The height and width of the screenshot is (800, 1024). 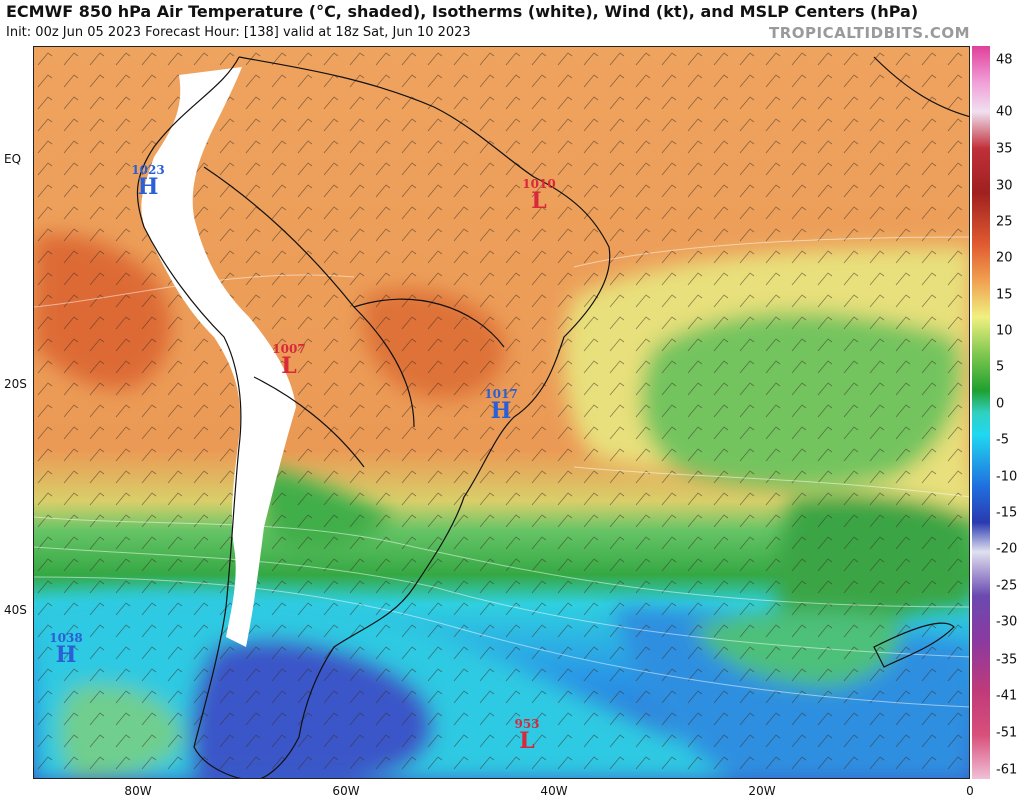 What do you see at coordinates (1007, 622) in the screenshot?
I see `colorbar-label: -30` at bounding box center [1007, 622].